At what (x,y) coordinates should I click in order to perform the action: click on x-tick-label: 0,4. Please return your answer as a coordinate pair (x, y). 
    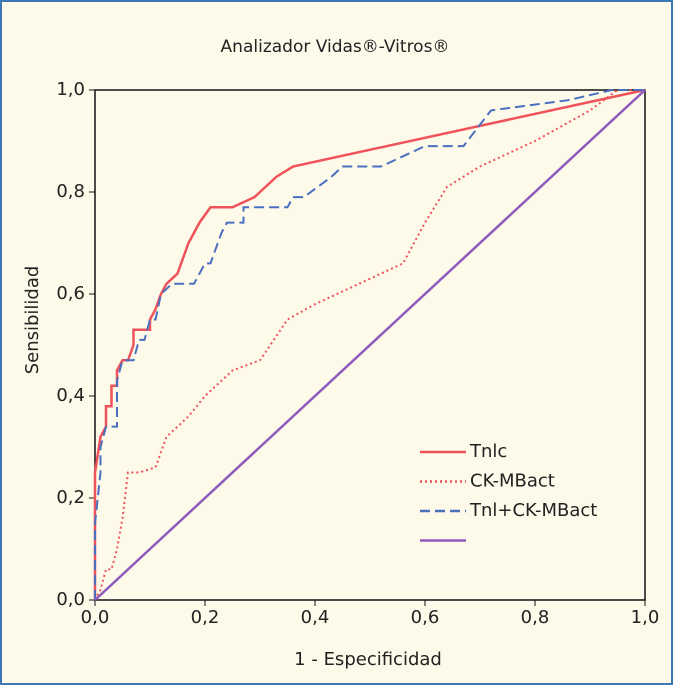
    Looking at the image, I should click on (315, 617).